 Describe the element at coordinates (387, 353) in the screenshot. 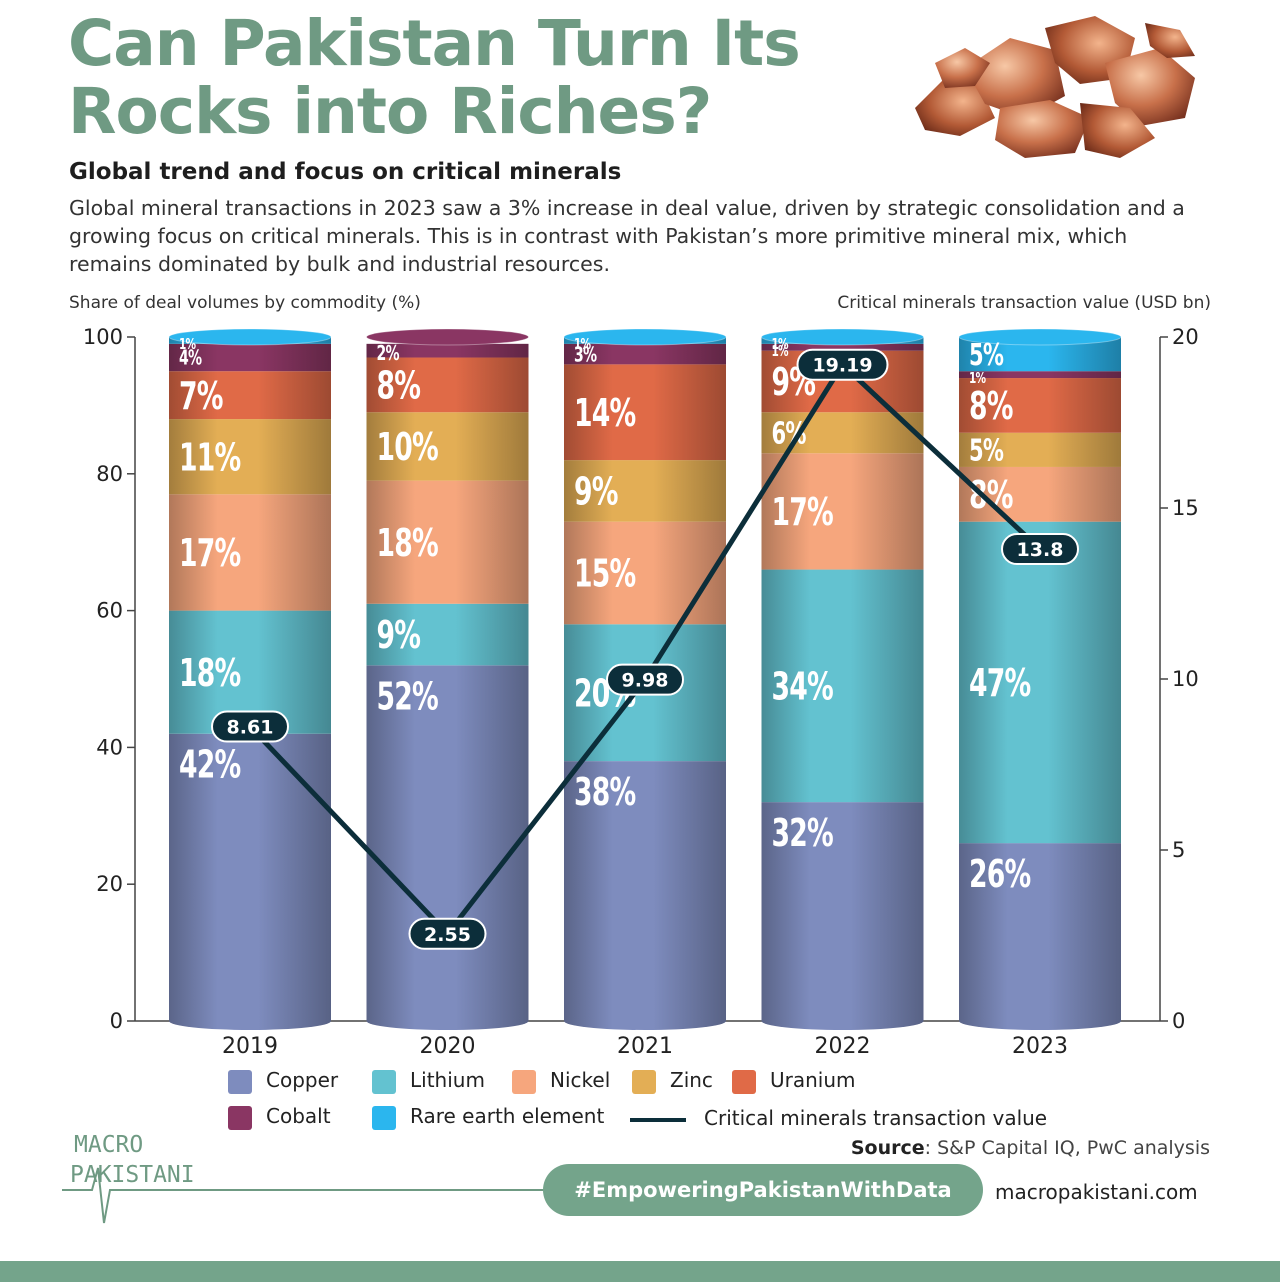

I see `segment-label: 2%` at that location.